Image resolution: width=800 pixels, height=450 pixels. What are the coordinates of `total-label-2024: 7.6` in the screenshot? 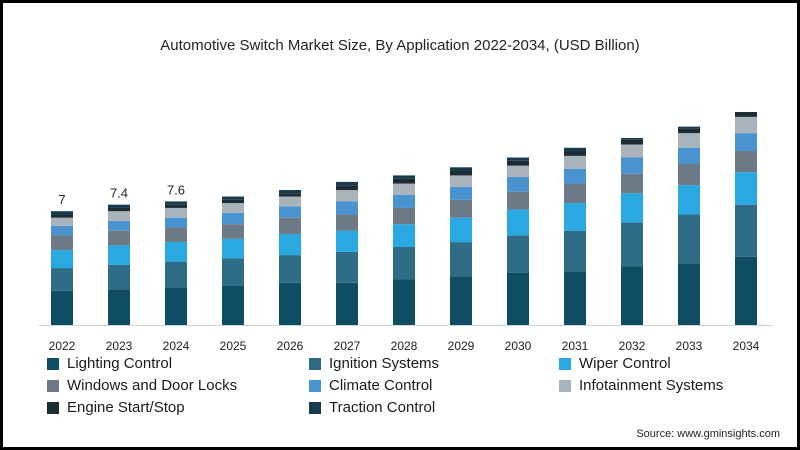 It's located at (176, 189).